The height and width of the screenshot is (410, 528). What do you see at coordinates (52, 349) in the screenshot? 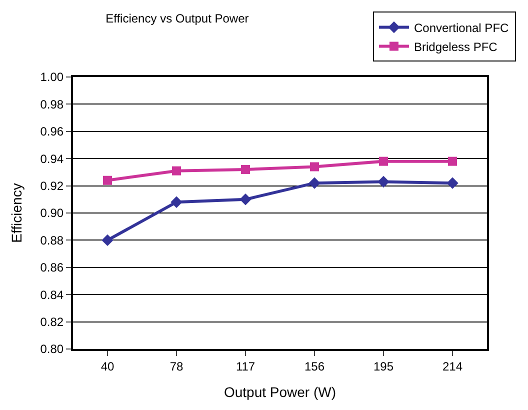
I see `y-tick-label: 0.80` at bounding box center [52, 349].